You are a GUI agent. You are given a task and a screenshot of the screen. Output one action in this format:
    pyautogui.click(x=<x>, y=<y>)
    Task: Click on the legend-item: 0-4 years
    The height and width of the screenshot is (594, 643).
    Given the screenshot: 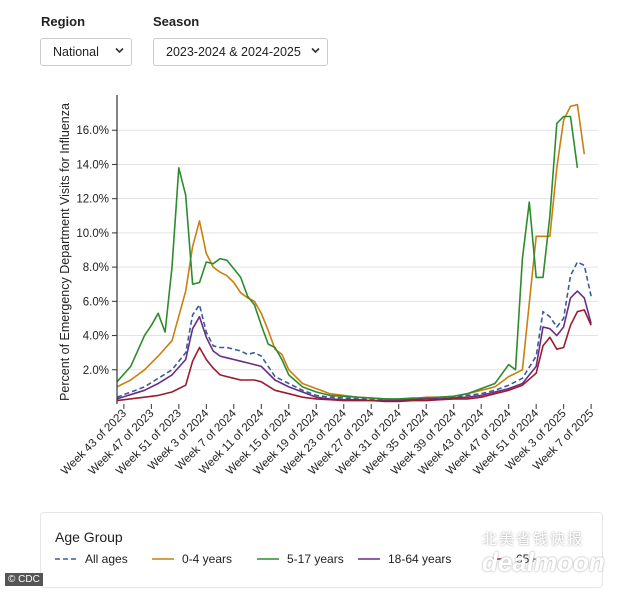 What is the action you would take?
    pyautogui.click(x=192, y=559)
    